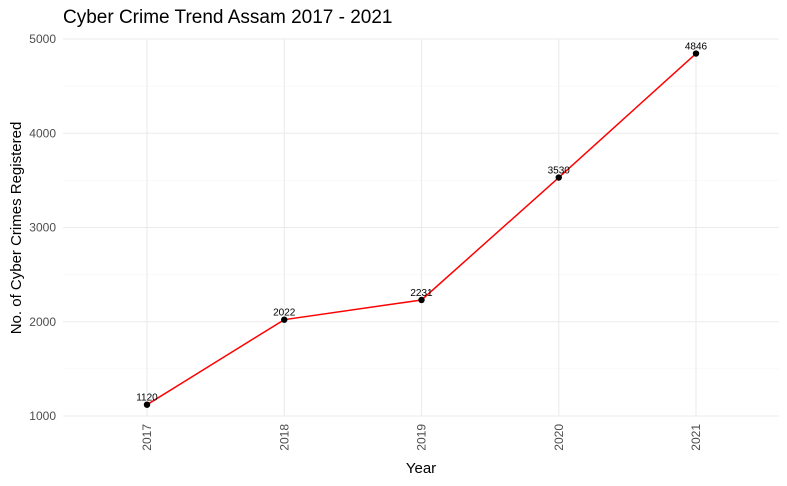 The height and width of the screenshot is (486, 787). What do you see at coordinates (42, 133) in the screenshot?
I see `y-tick-label: 4000` at bounding box center [42, 133].